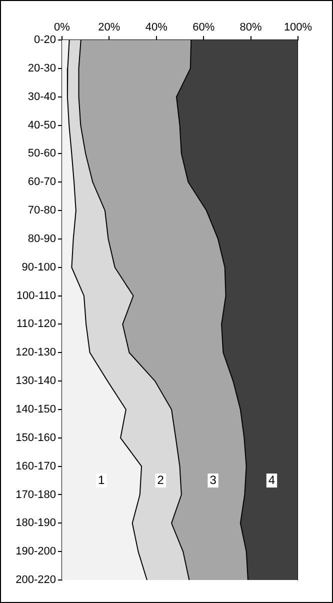 The image size is (333, 603). I want to click on x-tick-label: 20%, so click(109, 27).